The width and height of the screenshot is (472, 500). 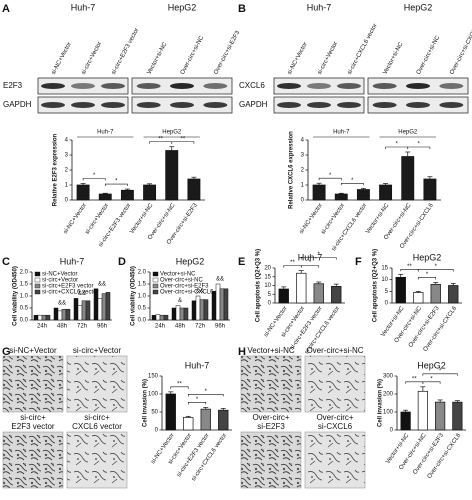 What do you see at coordinates (334, 350) in the screenshot?
I see `image-caption: Over-circ+si-NC` at bounding box center [334, 350].